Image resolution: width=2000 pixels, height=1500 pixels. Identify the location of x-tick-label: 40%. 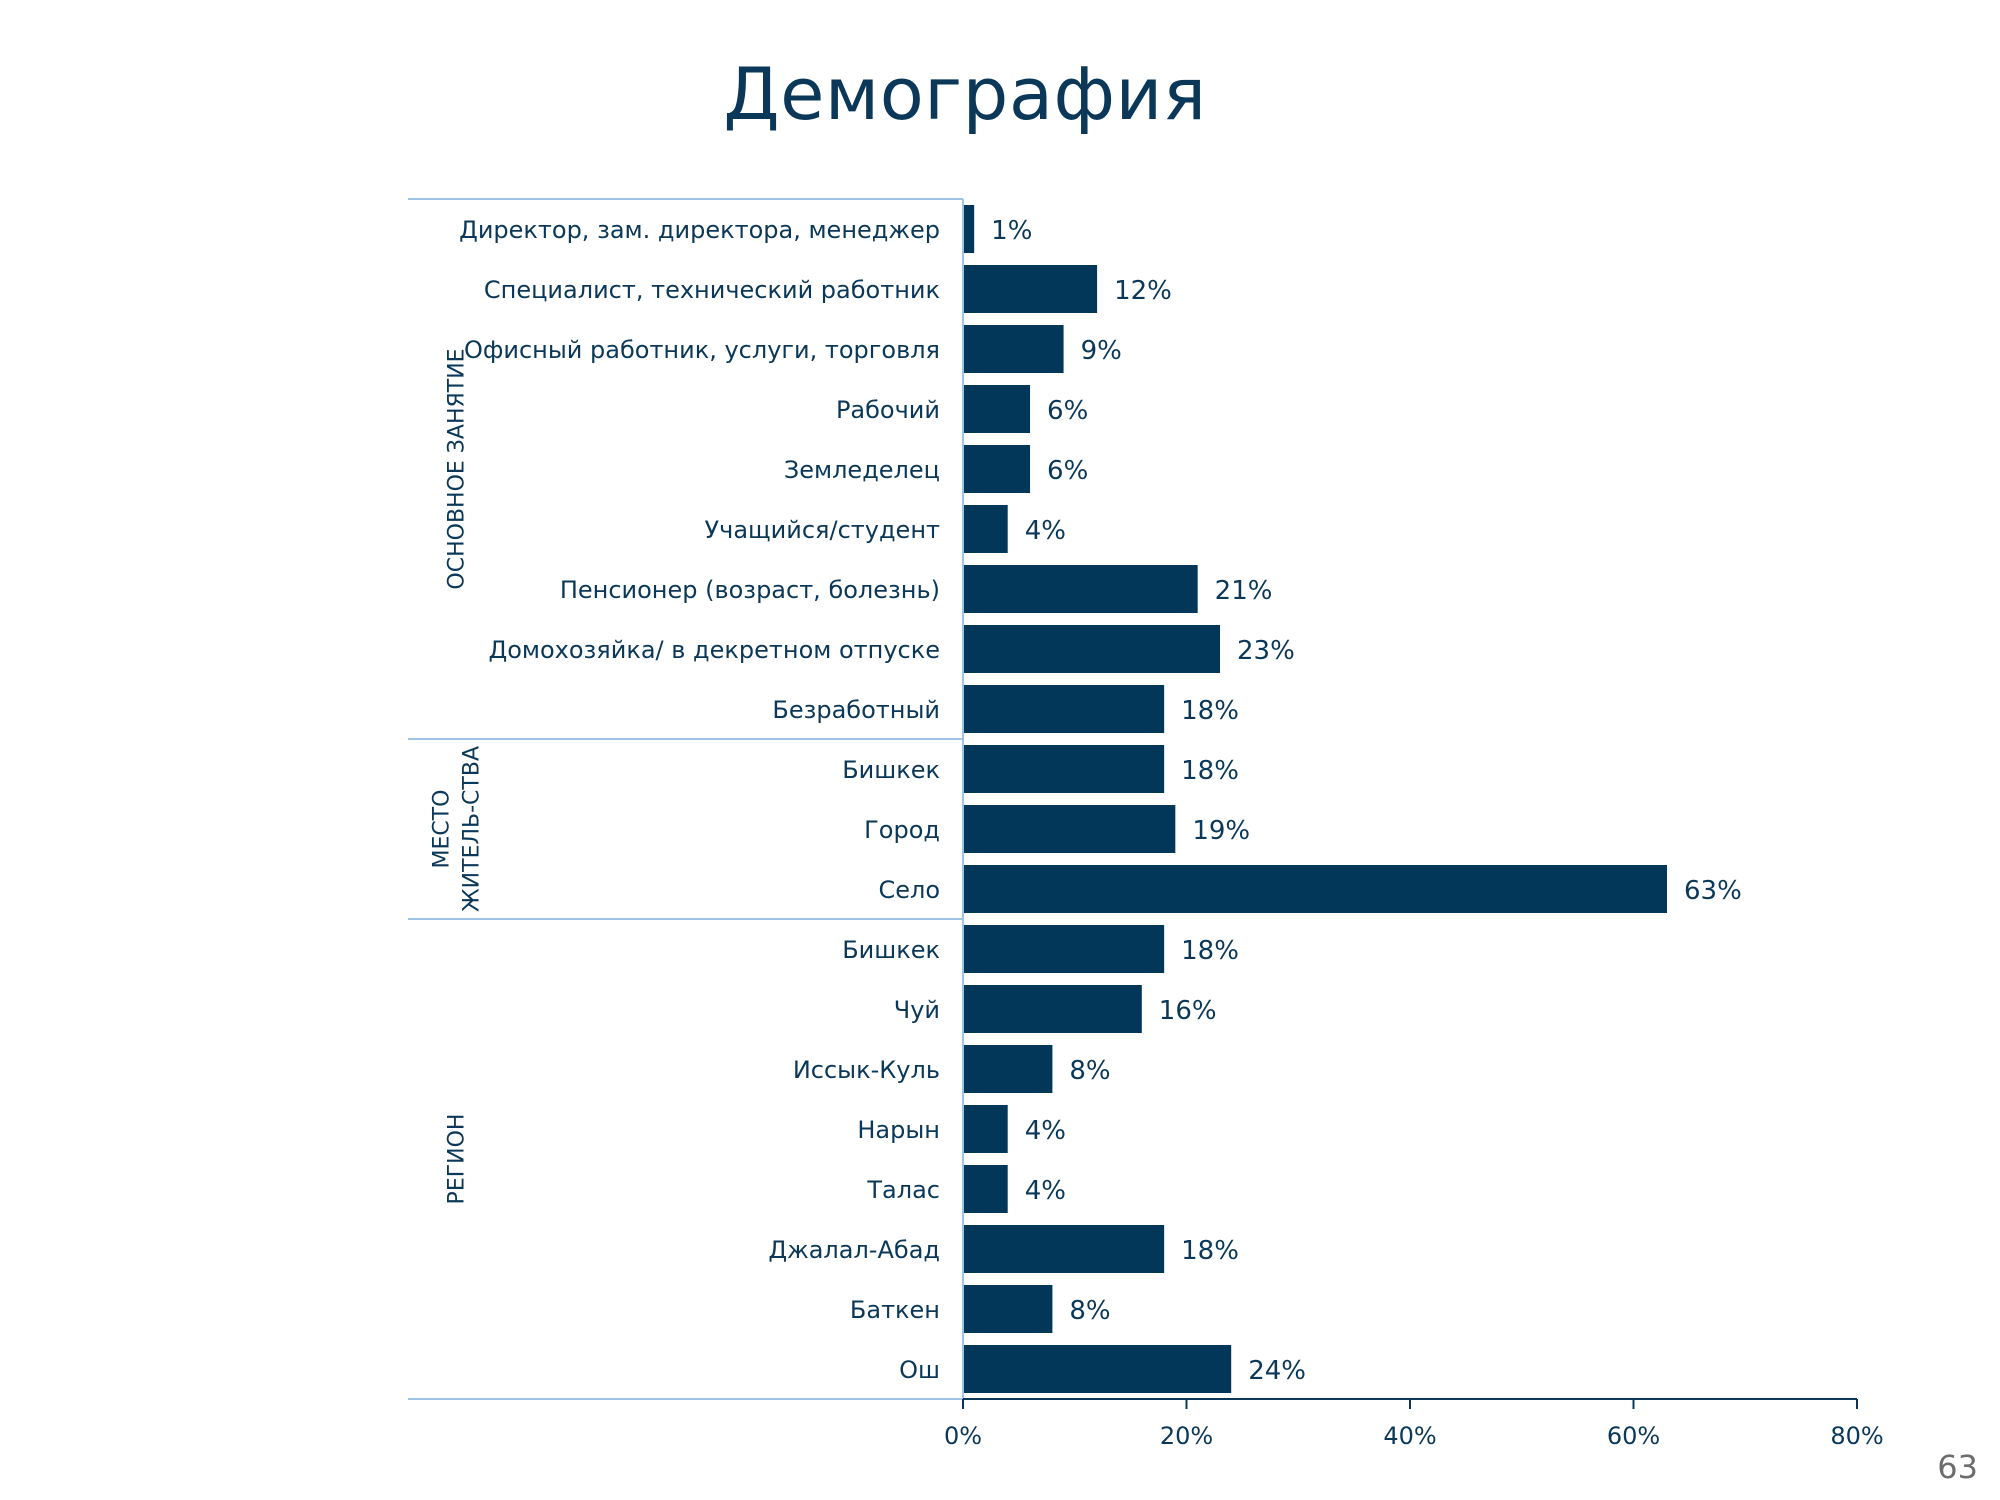
(1409, 1436).